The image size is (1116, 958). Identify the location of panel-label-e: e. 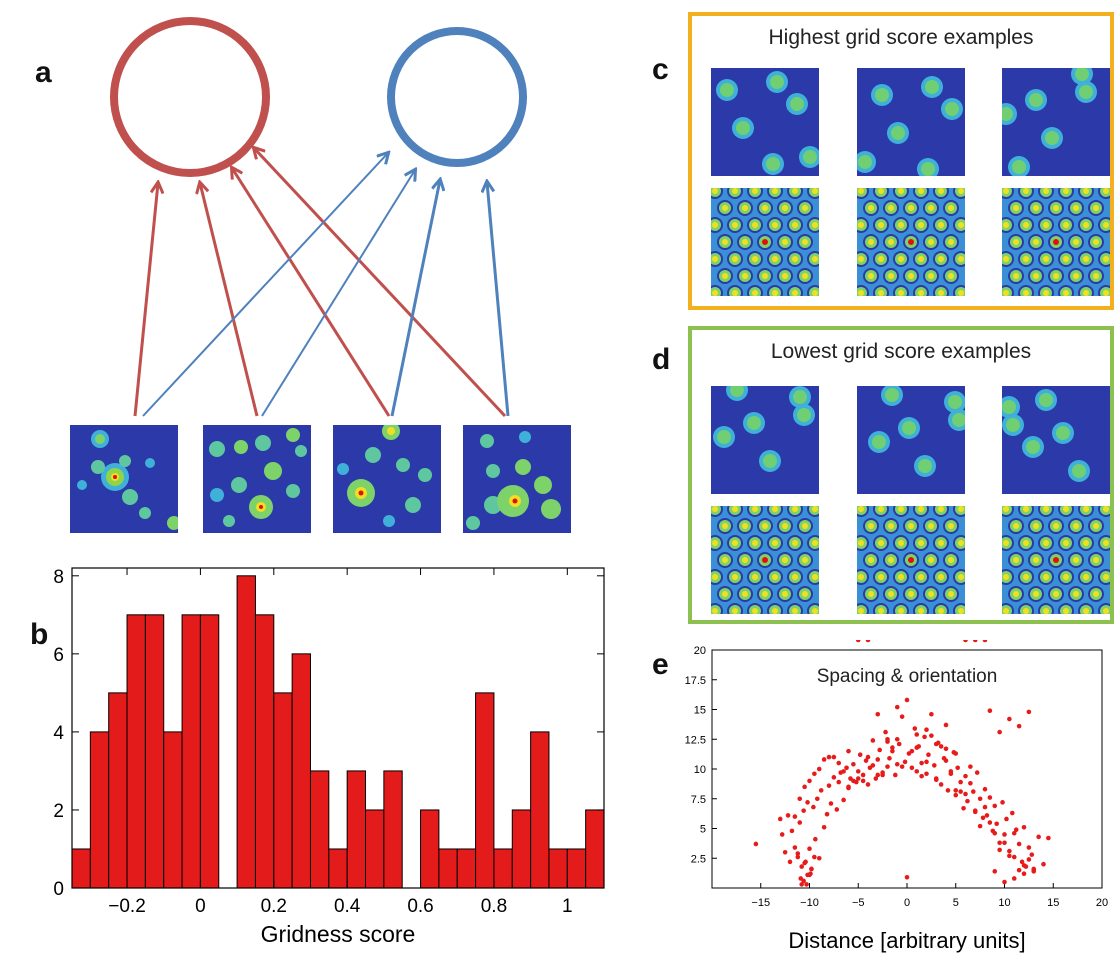
(660, 664).